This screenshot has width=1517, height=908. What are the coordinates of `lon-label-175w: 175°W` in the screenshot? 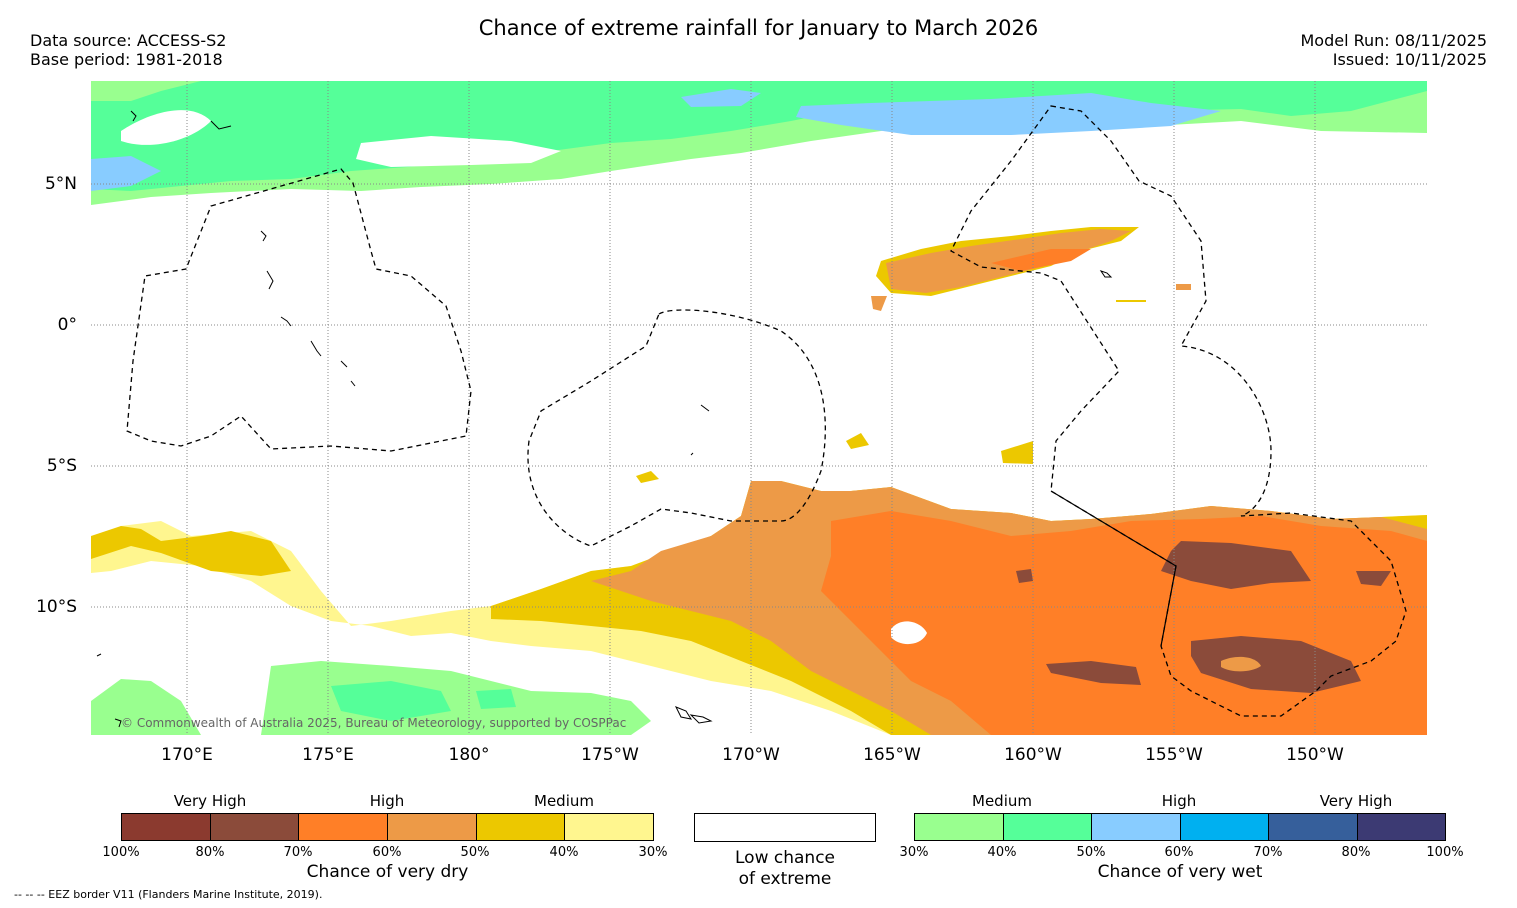 It's located at (610, 755).